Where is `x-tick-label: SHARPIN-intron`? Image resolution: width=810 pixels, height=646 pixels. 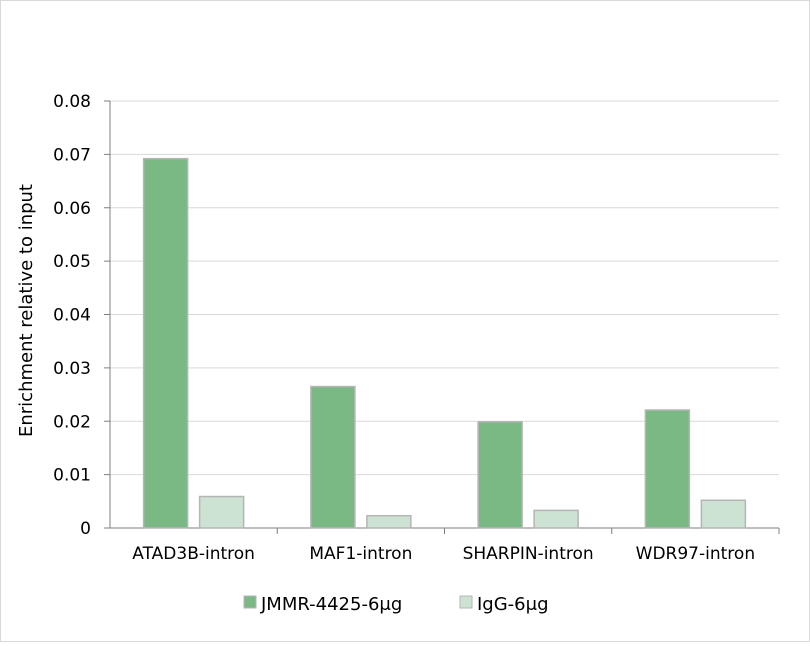
x-tick-label: SHARPIN-intron is located at coordinates (528, 554).